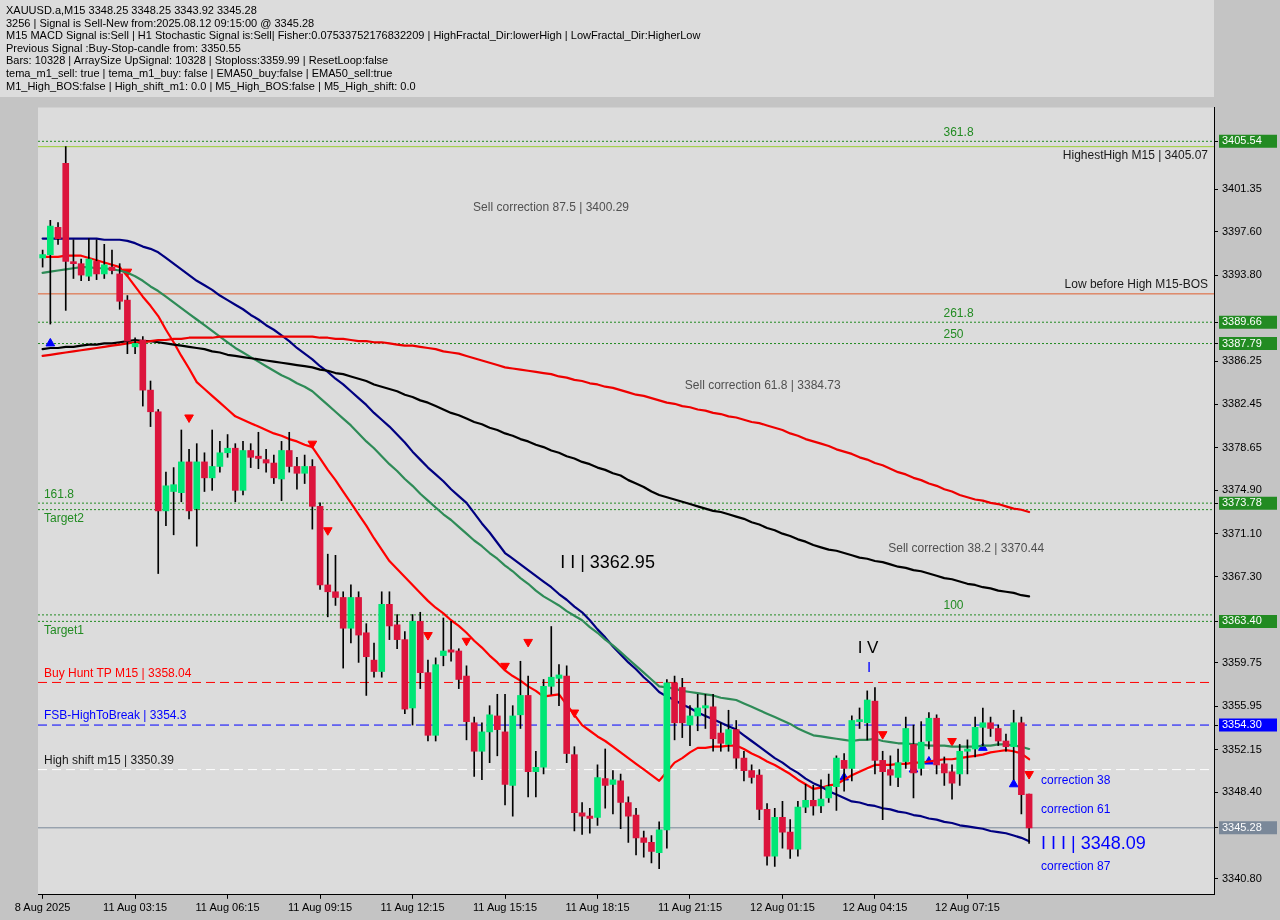 This screenshot has width=1280, height=920. I want to click on annotation: 361.8, so click(958, 131).